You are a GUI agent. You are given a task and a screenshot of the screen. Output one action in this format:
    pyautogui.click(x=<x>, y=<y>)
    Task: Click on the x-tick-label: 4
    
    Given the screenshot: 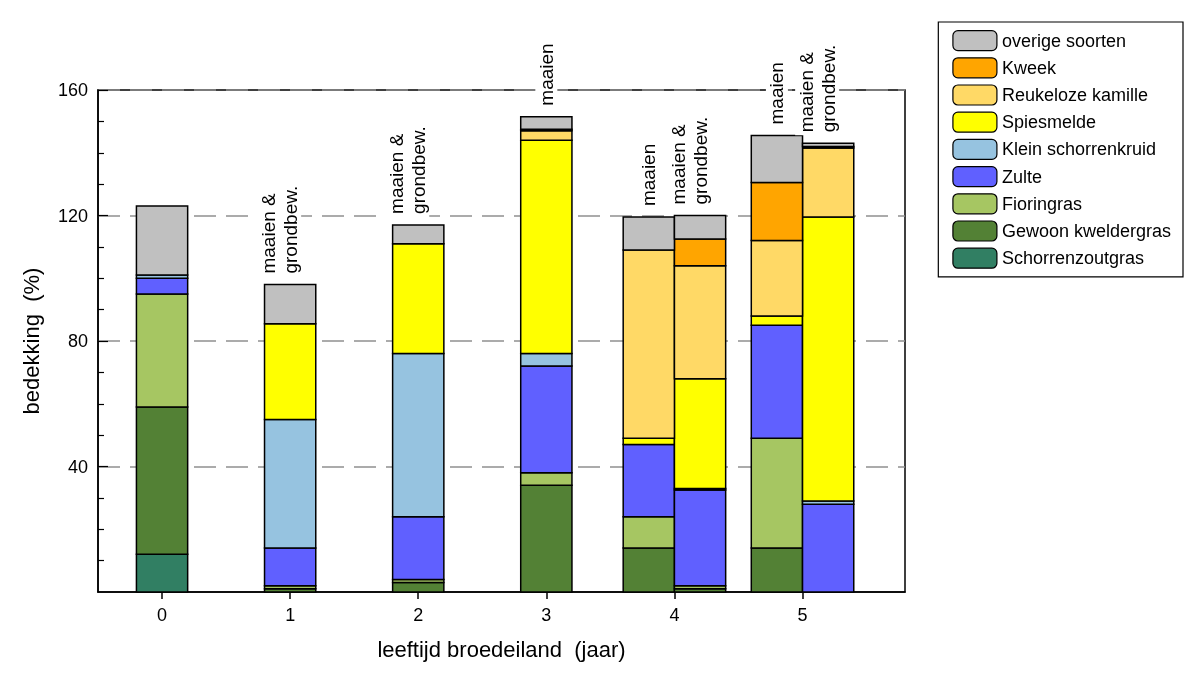 What is the action you would take?
    pyautogui.click(x=674, y=615)
    